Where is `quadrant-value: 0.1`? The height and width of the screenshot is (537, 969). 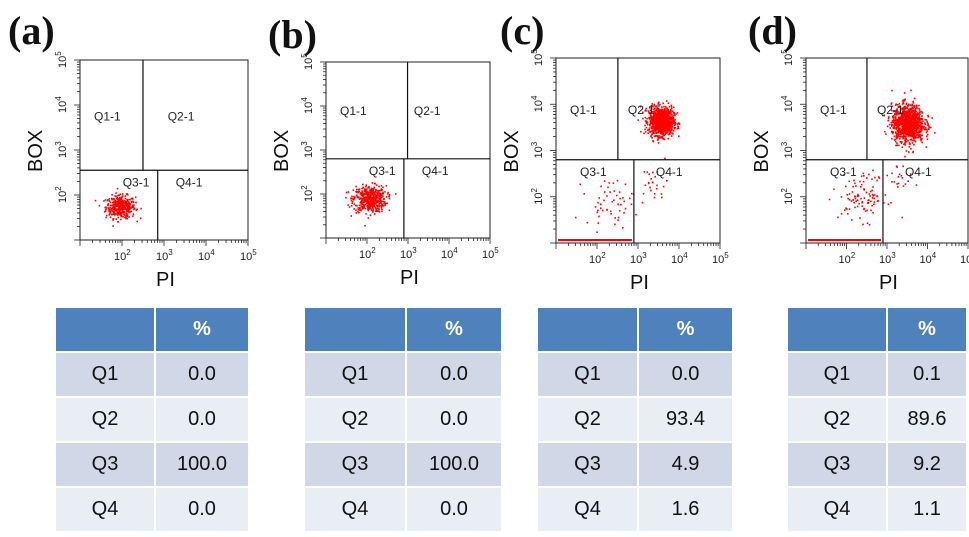 quadrant-value: 0.1 is located at coordinates (927, 374).